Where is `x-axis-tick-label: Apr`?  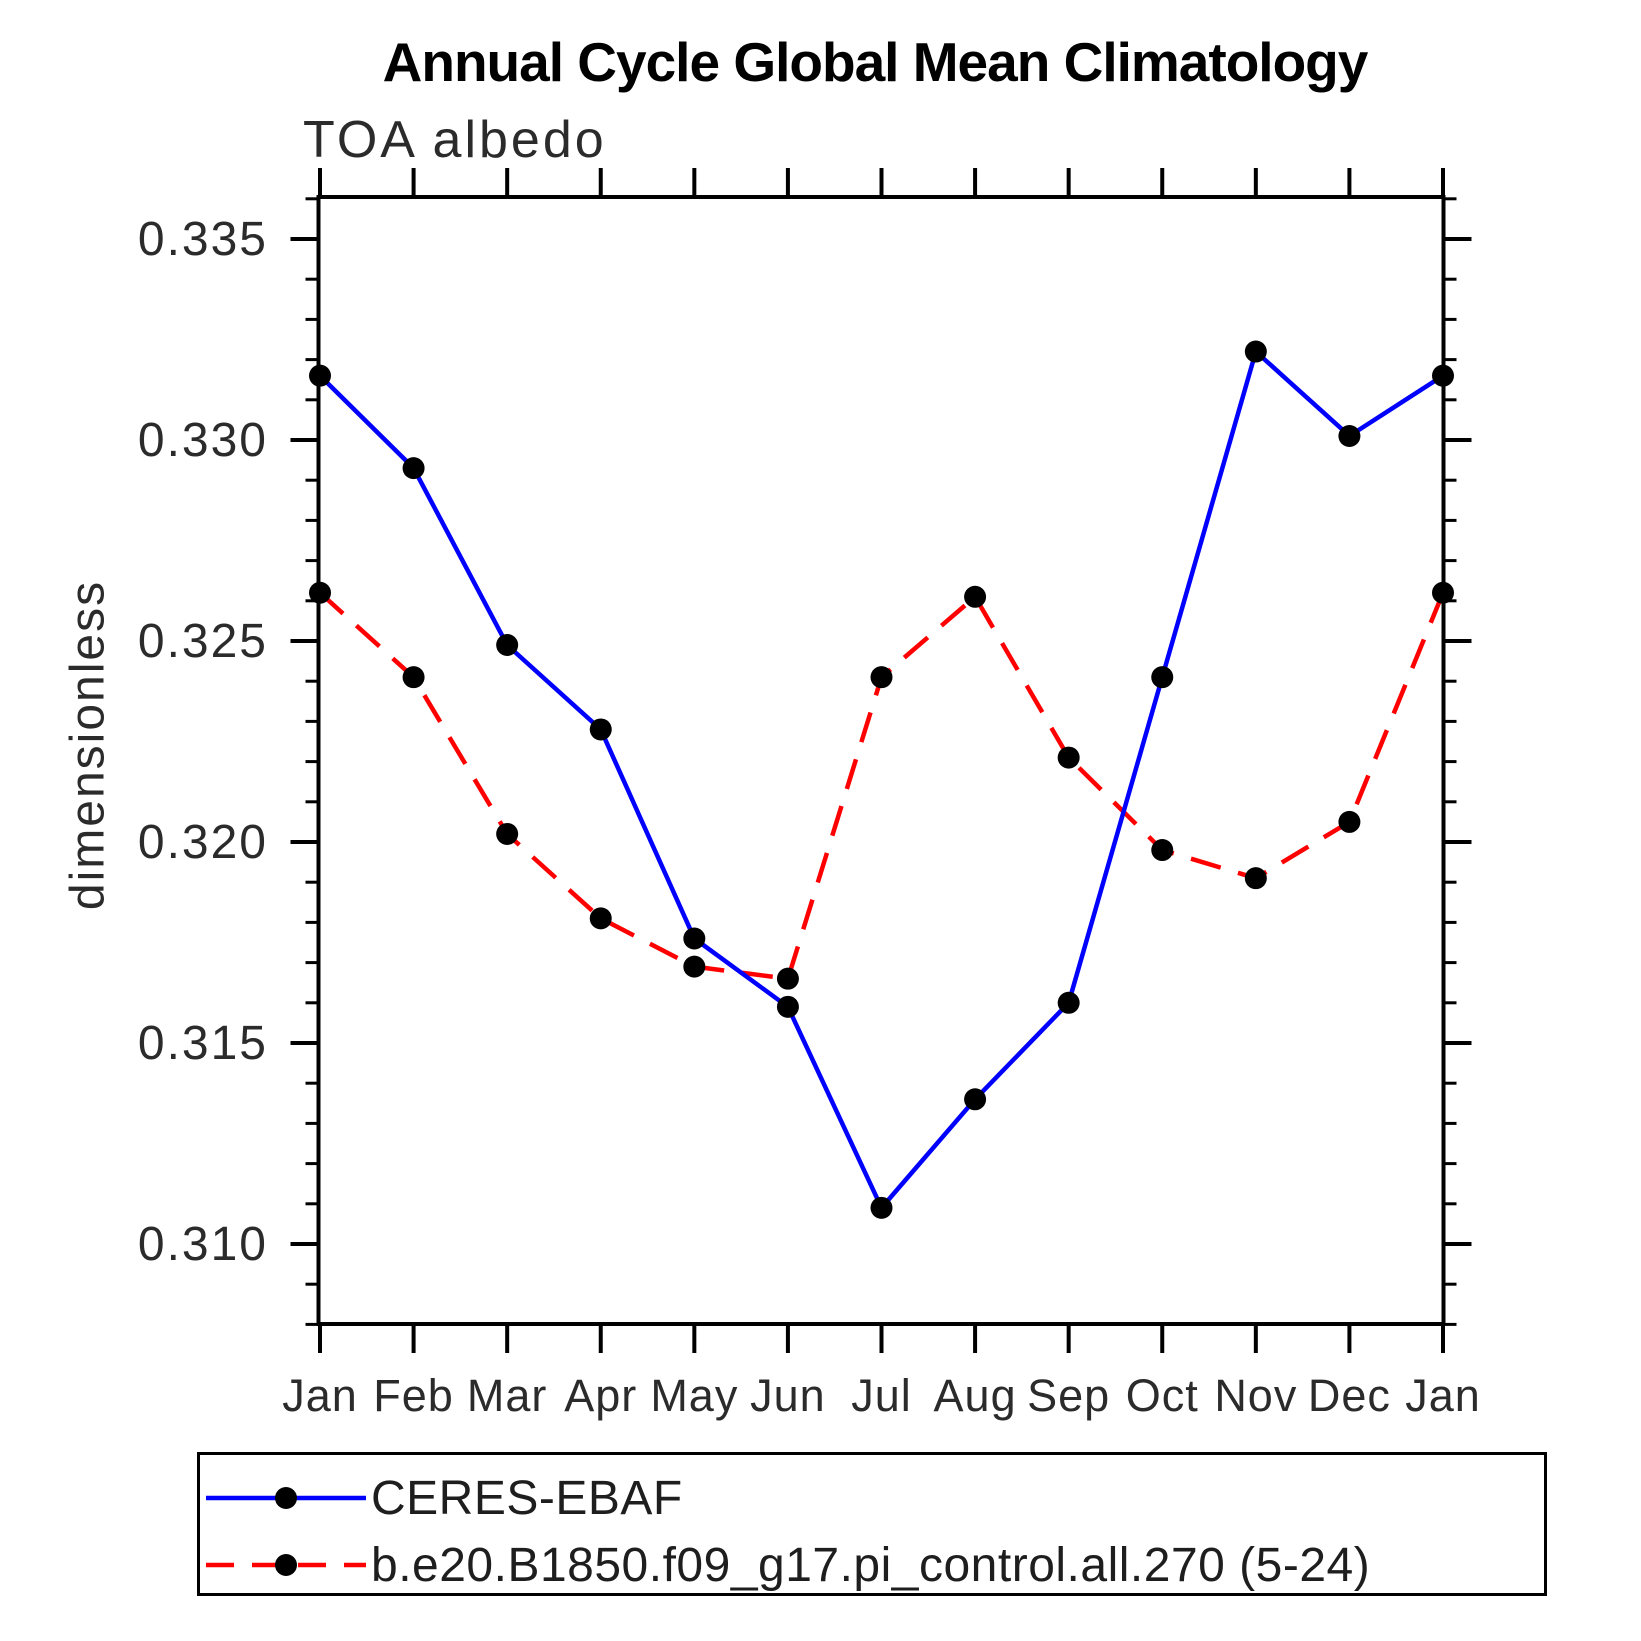
x-axis-tick-label: Apr is located at coordinates (600, 1395).